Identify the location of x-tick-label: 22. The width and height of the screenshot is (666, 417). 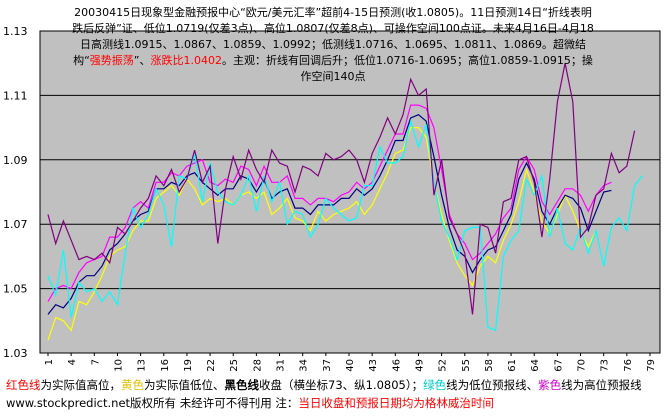
(211, 365).